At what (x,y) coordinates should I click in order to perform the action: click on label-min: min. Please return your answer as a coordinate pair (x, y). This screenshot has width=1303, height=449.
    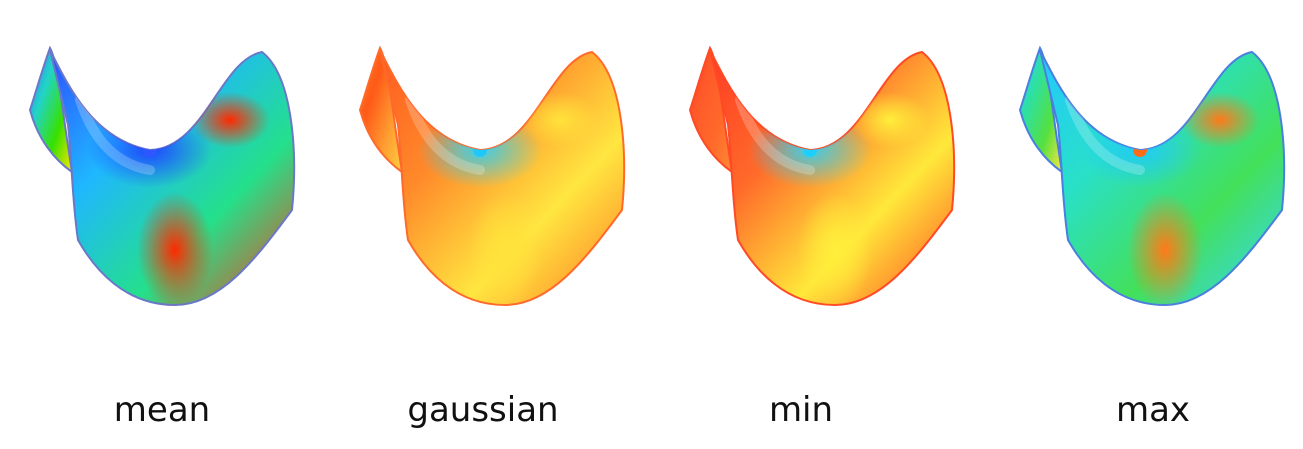
    Looking at the image, I should click on (801, 410).